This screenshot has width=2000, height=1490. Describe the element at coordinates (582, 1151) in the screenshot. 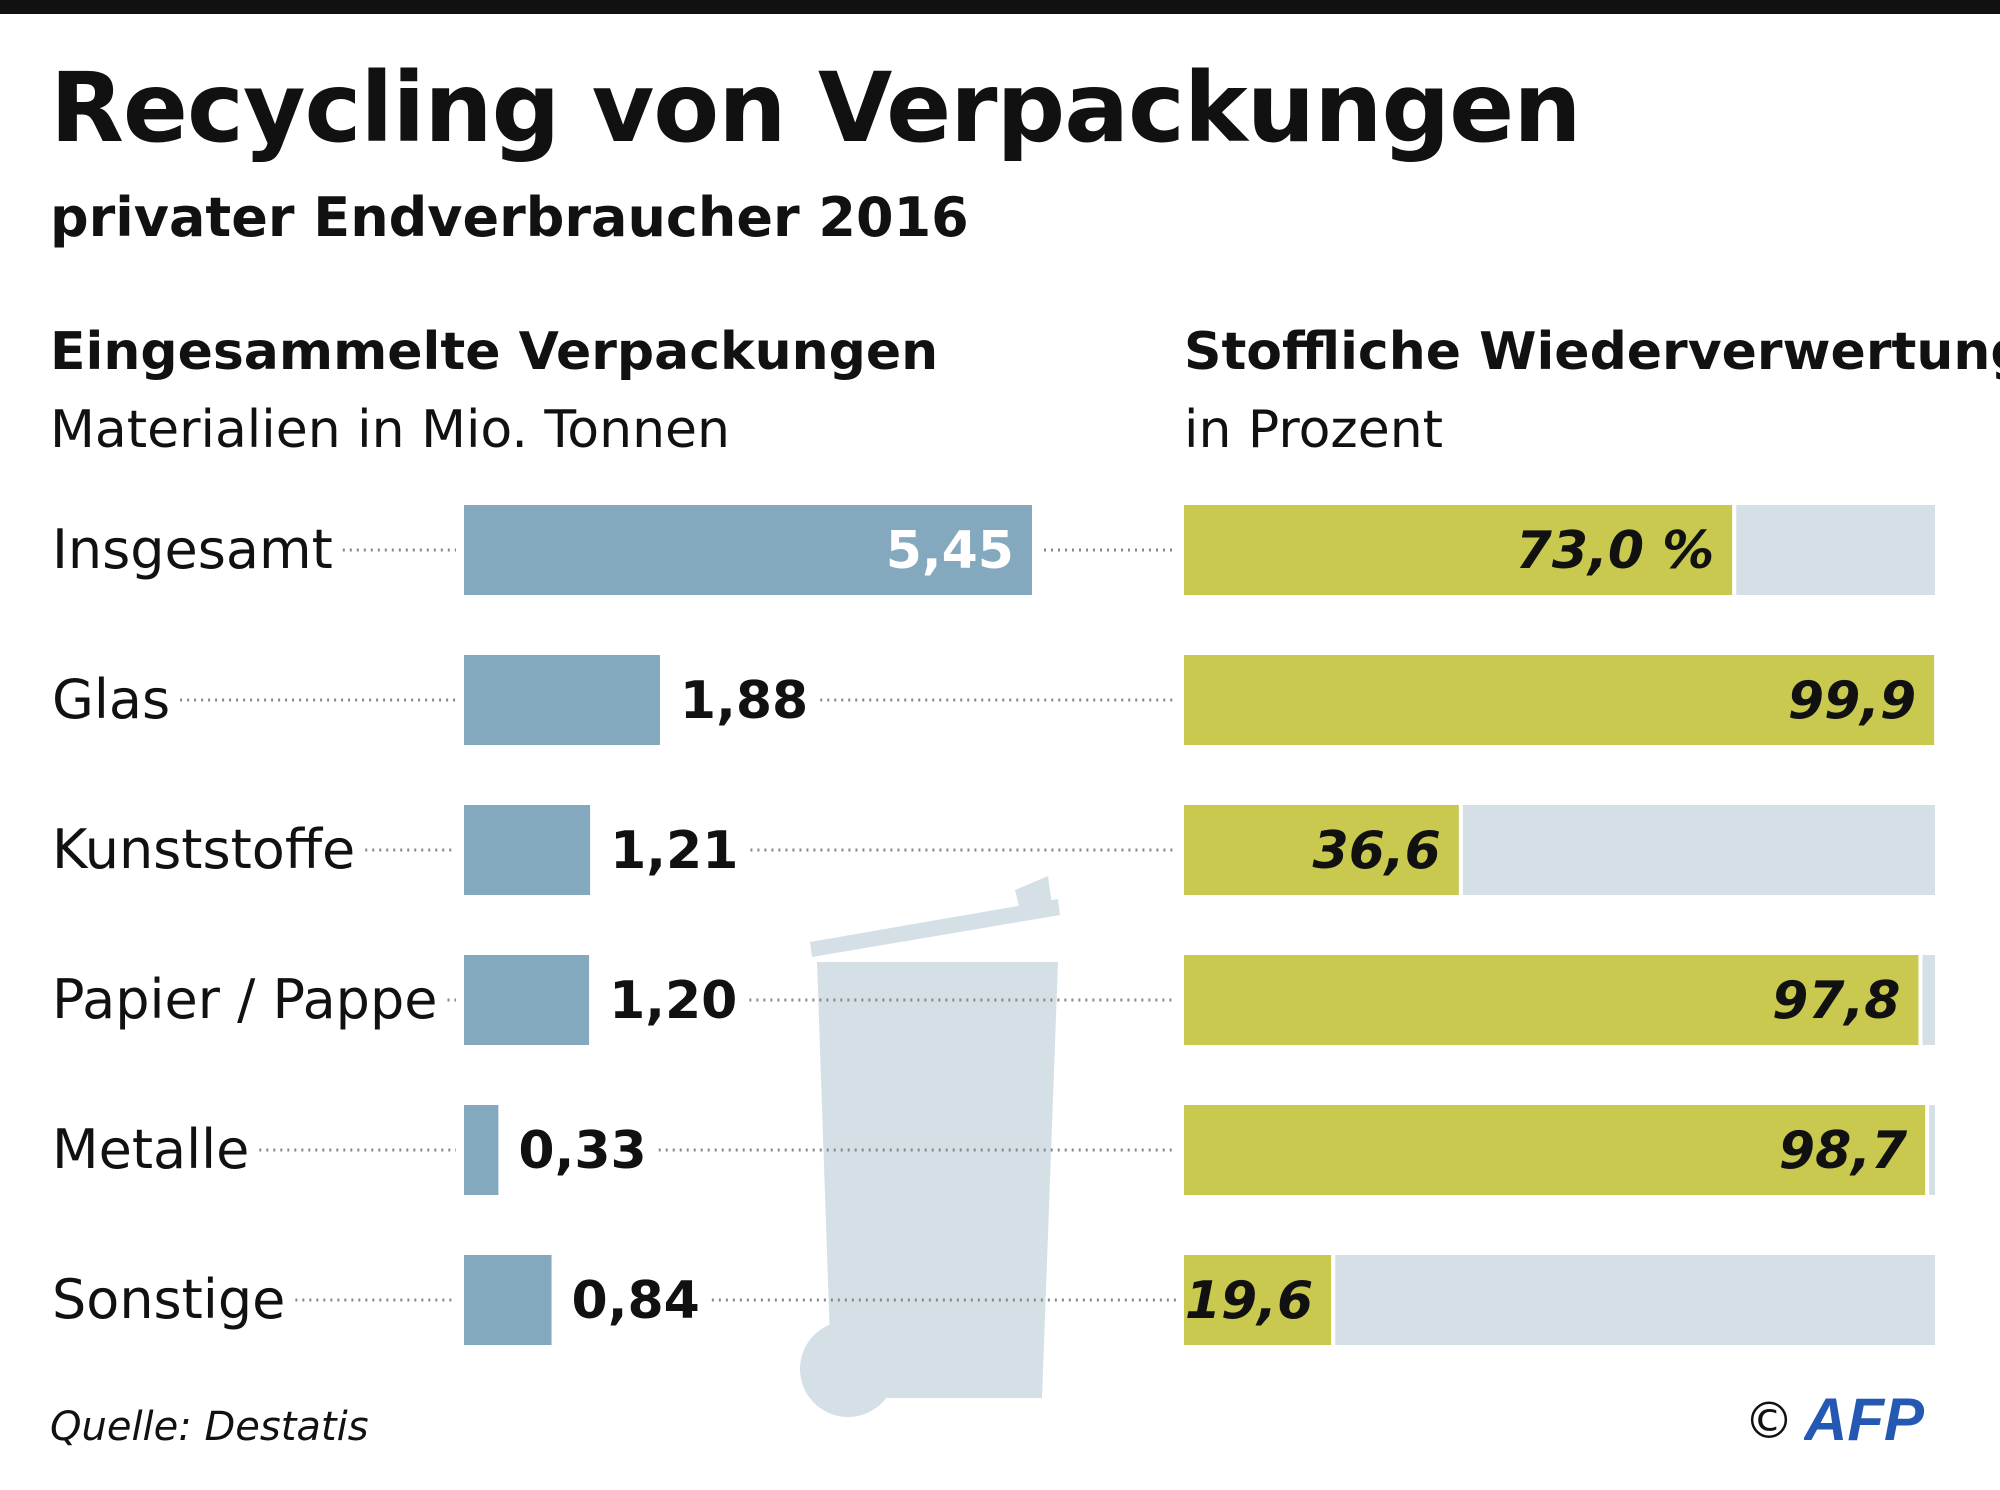

I see `tonnage-value-label: 0,33` at that location.